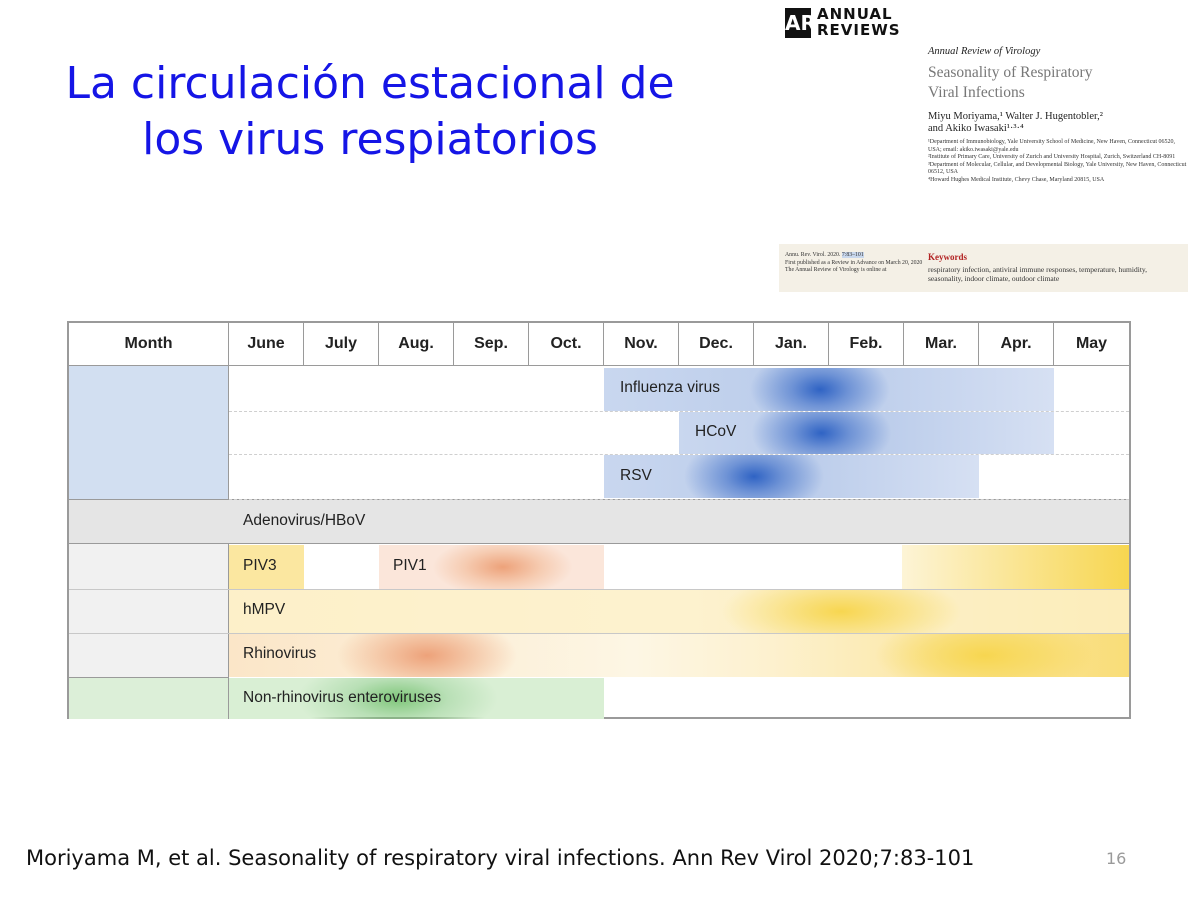 The height and width of the screenshot is (898, 1196). I want to click on authors-line2: and Akiko Iwasaki¹·³·⁴, so click(976, 128).